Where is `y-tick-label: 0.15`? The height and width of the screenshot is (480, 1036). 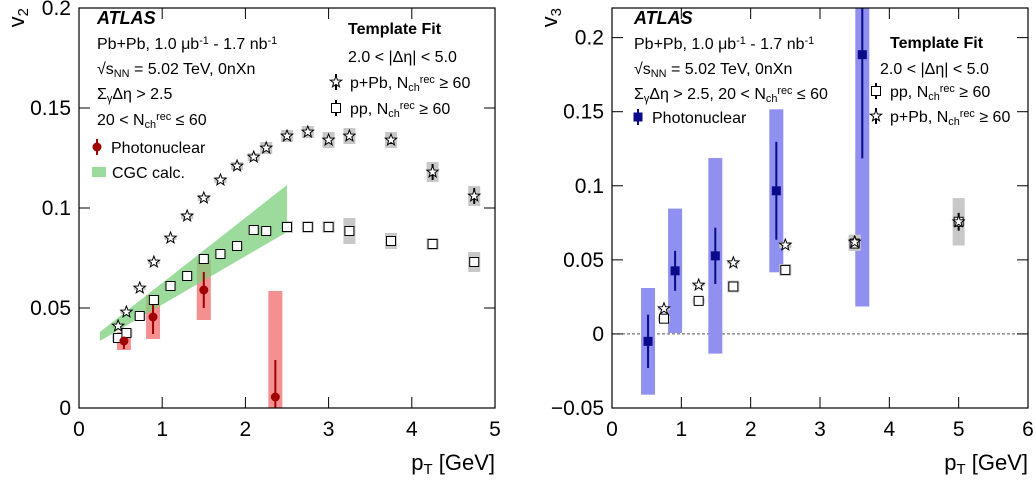
y-tick-label: 0.15 is located at coordinates (50, 108).